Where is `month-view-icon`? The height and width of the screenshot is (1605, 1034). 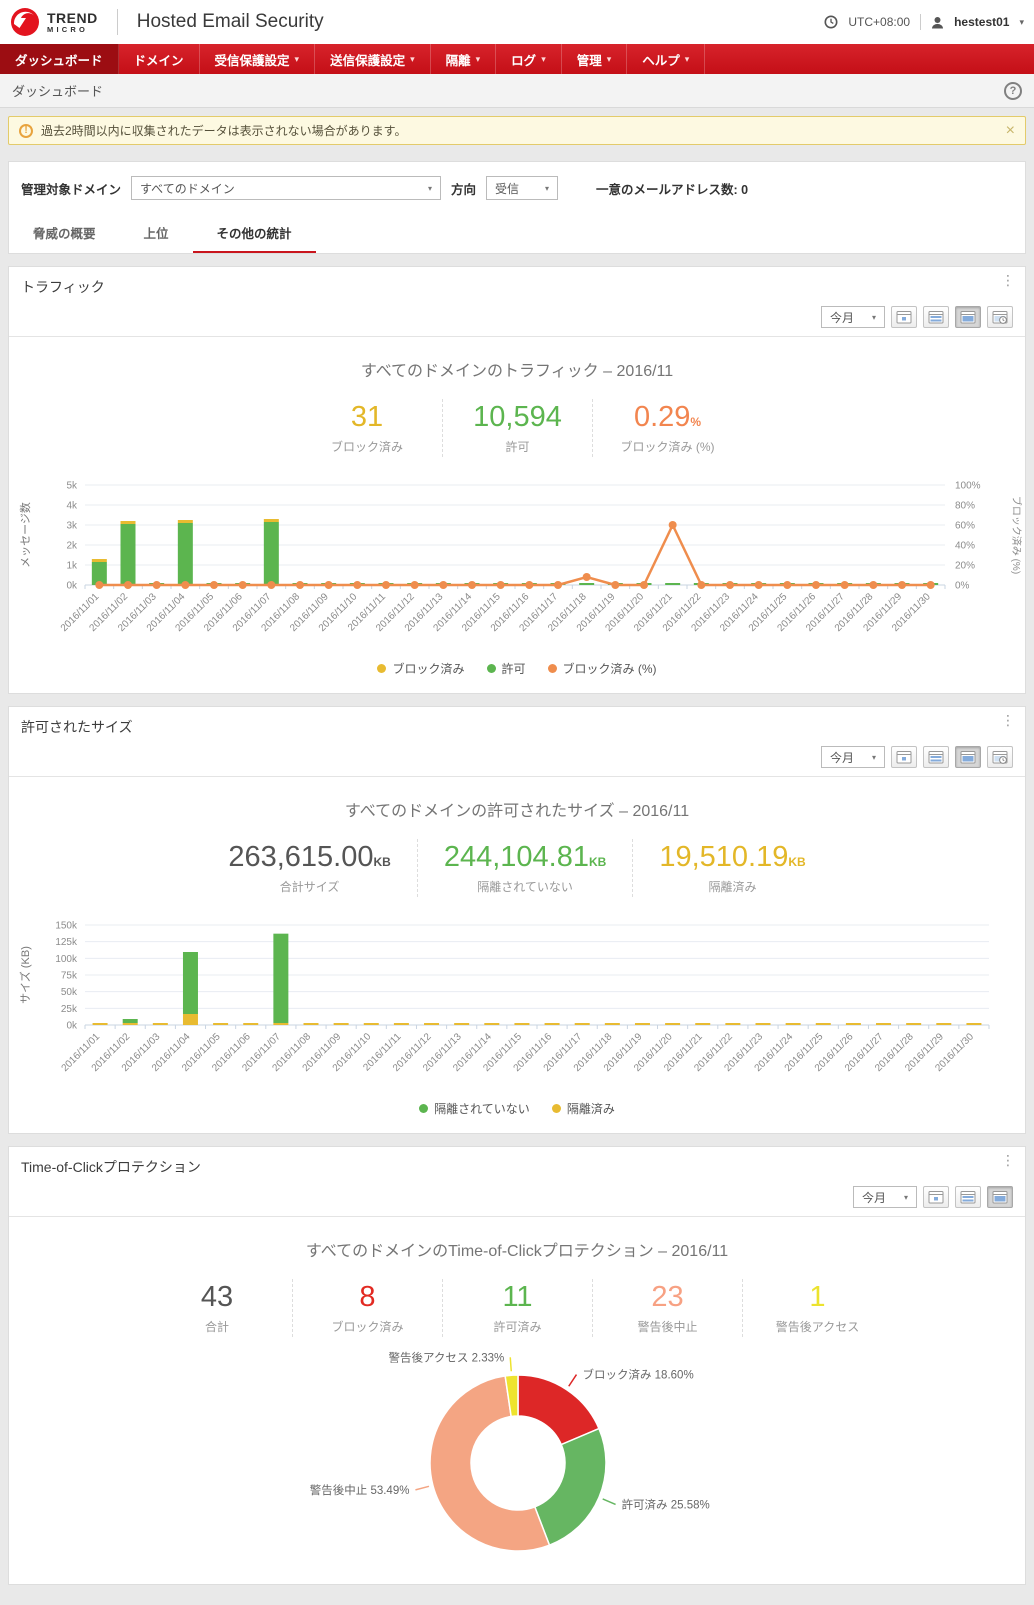
month-view-icon is located at coordinates (968, 317).